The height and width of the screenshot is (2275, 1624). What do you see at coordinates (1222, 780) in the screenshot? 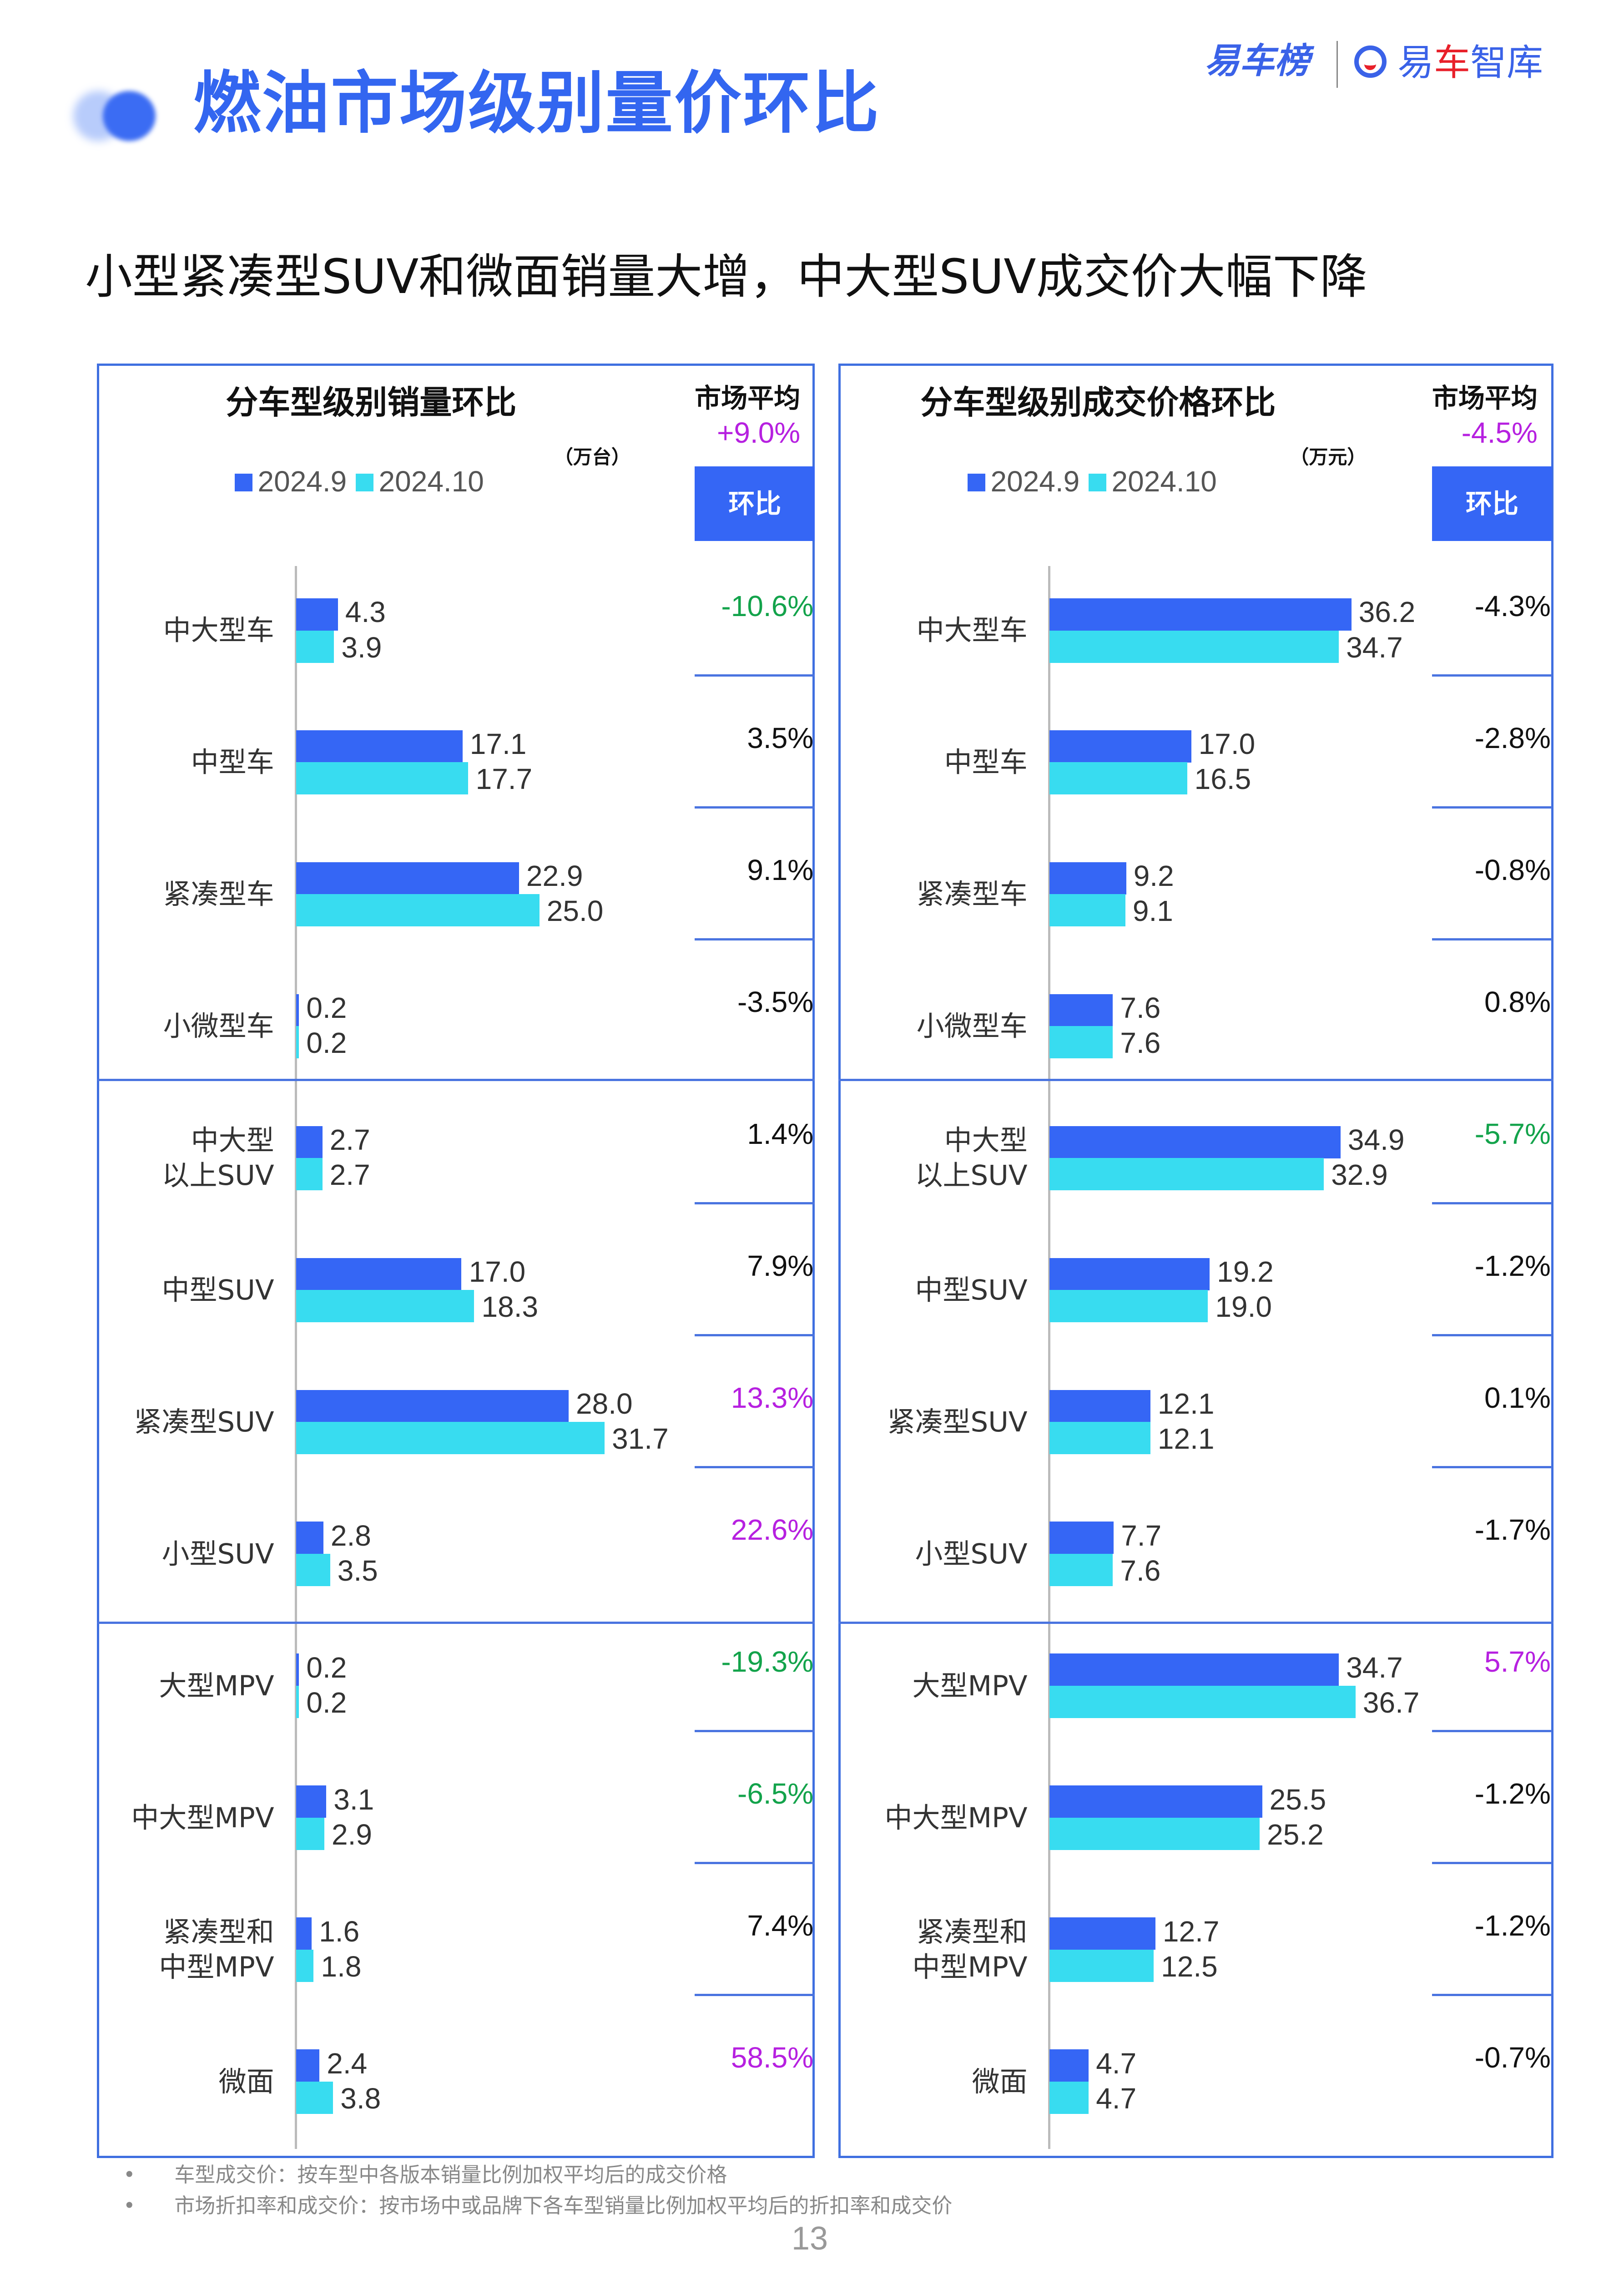
I see `data-label-2024-10: 16.5` at bounding box center [1222, 780].